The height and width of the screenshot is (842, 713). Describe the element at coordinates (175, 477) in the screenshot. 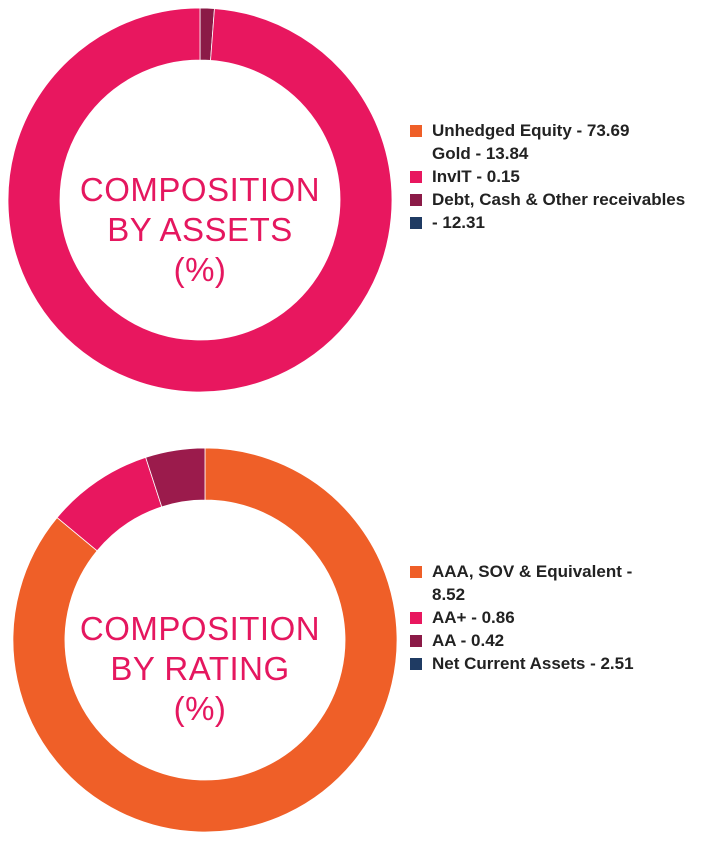

I see `donut-slice` at that location.